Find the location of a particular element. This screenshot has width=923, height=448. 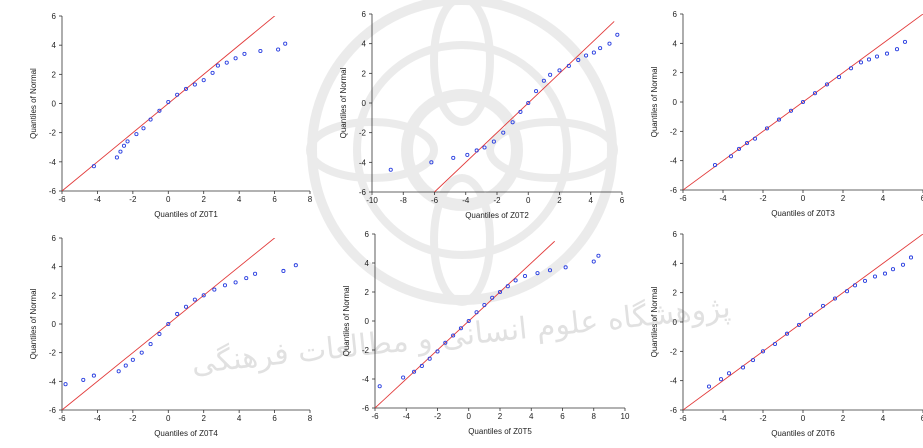

x-axis-title: Quantiles of Z0T5 is located at coordinates (500, 431).